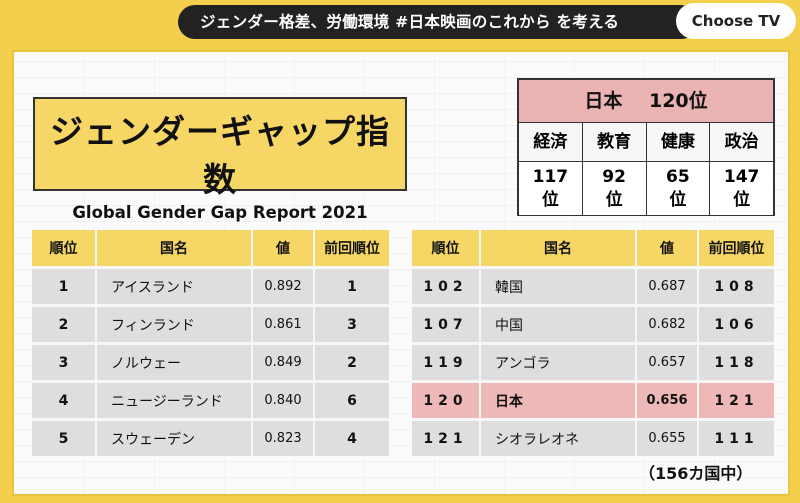 The width and height of the screenshot is (800, 503). Describe the element at coordinates (741, 188) in the screenshot. I see `rank-politics: 147 位` at that location.